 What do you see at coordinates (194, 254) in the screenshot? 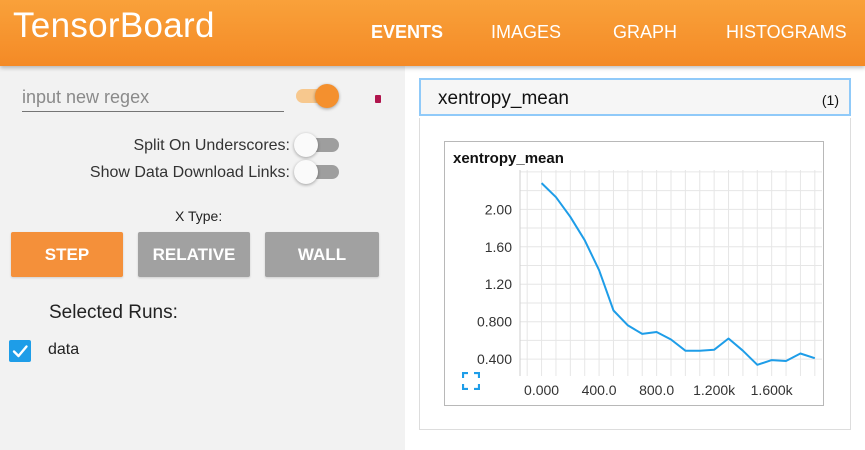
I see `x-type-relative-button: RELATIVE` at bounding box center [194, 254].